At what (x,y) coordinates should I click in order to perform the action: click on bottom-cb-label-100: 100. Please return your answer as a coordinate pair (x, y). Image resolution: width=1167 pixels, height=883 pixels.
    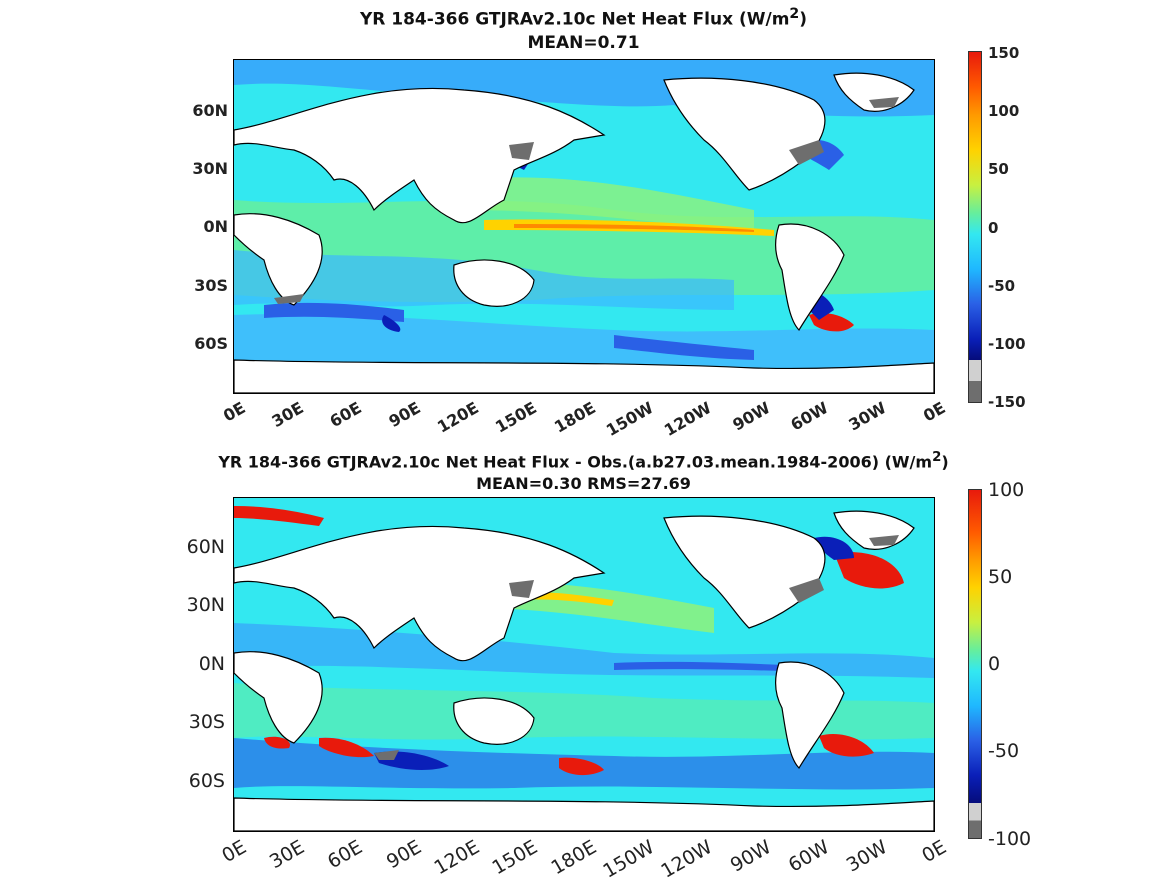
    Looking at the image, I should click on (1006, 490).